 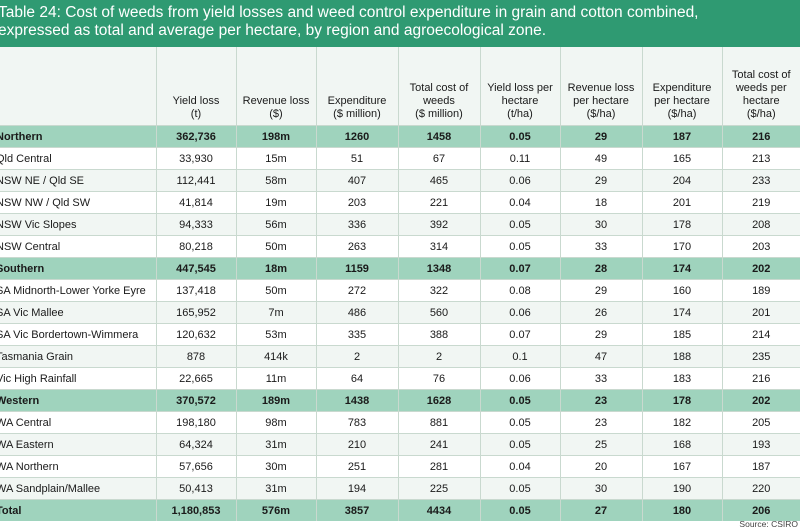 What do you see at coordinates (520, 86) in the screenshot?
I see `column-header-5: Yield loss per hectare (t/ha)` at bounding box center [520, 86].